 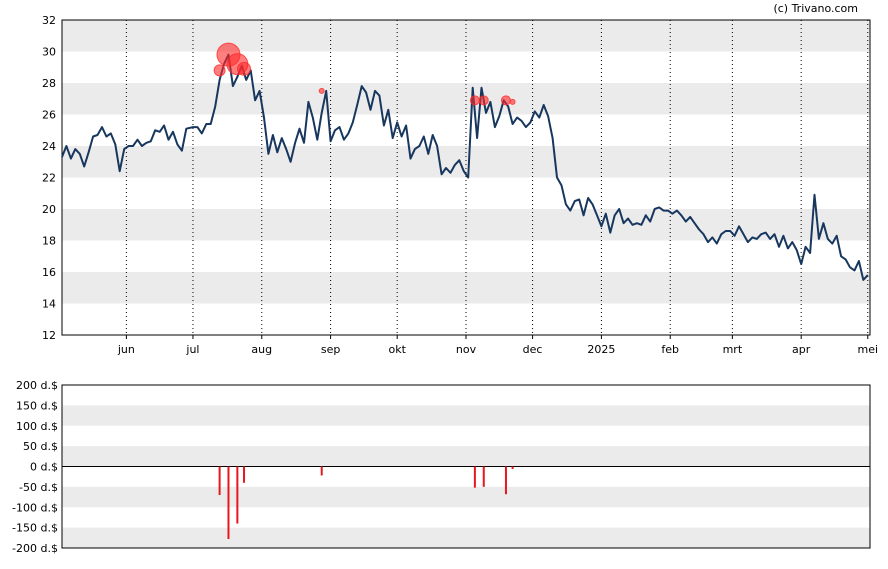 What do you see at coordinates (868, 349) in the screenshot?
I see `x-tick-label: mei` at bounding box center [868, 349].